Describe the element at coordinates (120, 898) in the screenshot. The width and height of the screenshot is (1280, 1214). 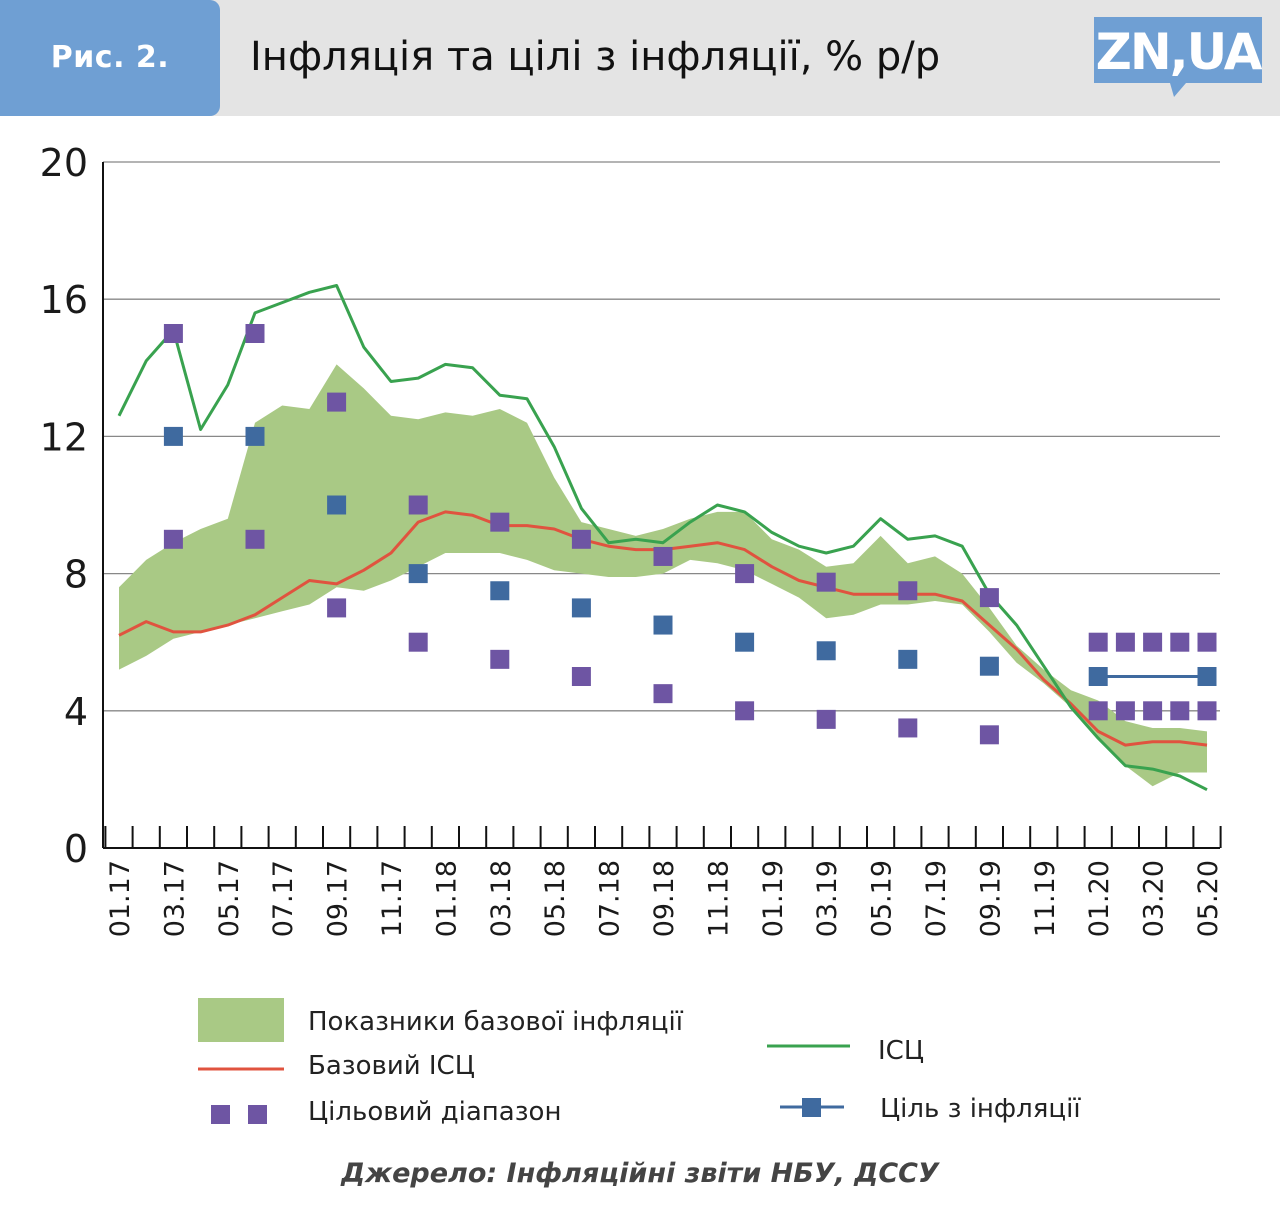
I see `x-tick-label: 01.17` at that location.